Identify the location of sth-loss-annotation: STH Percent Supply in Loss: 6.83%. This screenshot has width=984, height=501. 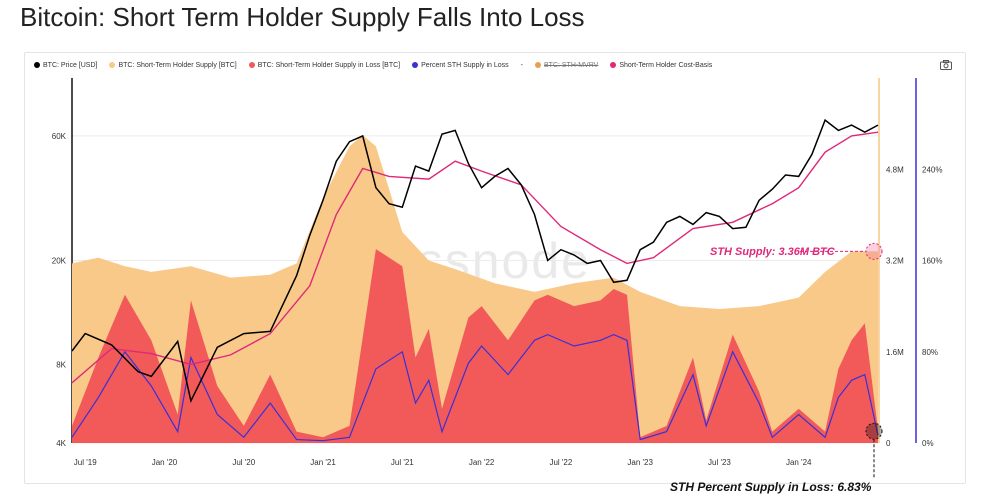
(771, 487).